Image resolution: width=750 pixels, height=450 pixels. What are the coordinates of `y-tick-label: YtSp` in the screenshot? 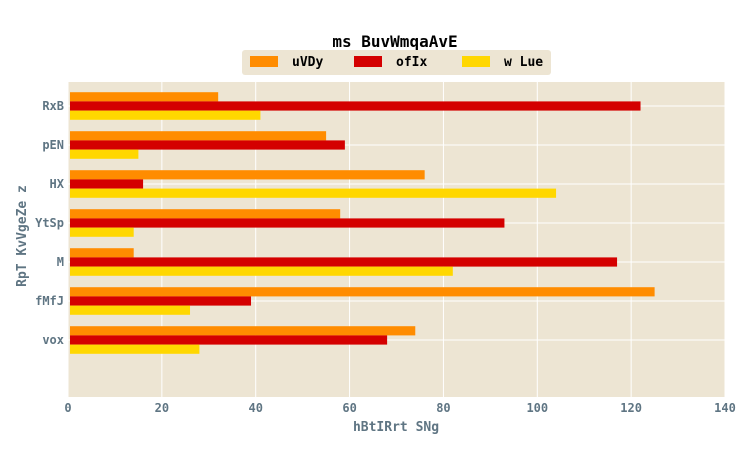 It's located at (49, 223).